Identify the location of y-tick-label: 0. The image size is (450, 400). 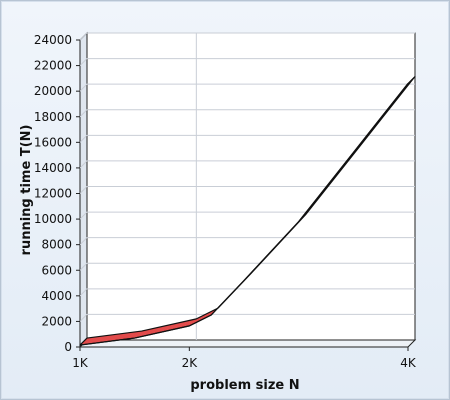
(68, 347).